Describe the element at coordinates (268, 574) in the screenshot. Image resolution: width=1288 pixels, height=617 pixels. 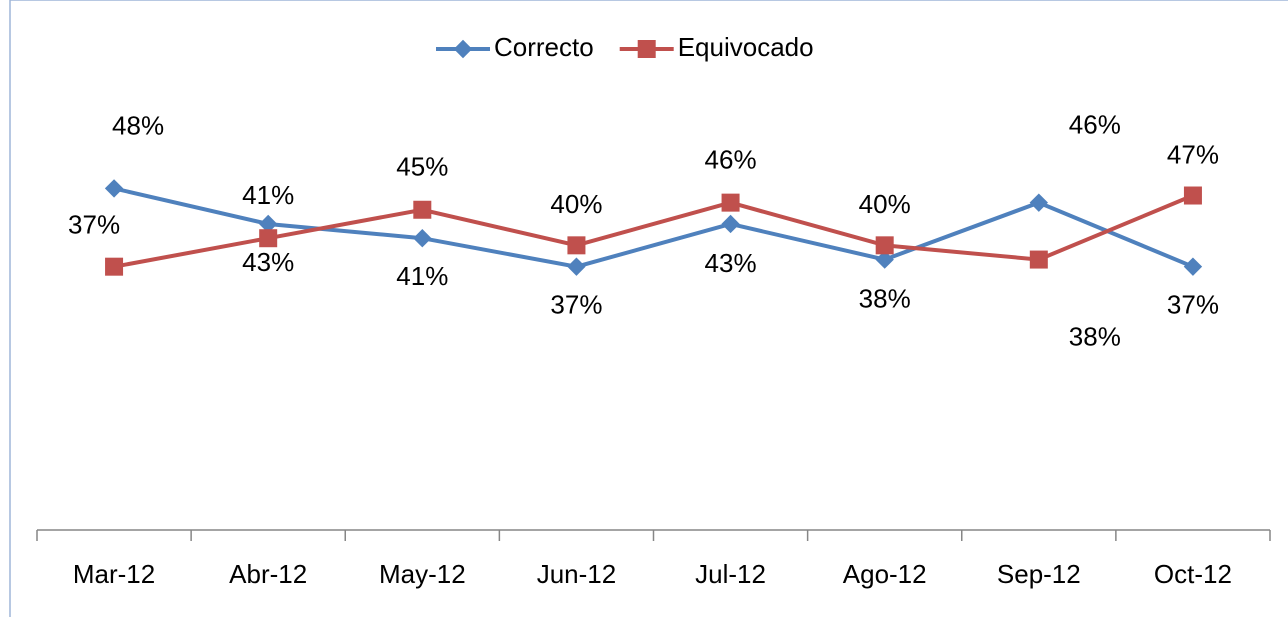
I see `x-tick-label: Abr-12` at that location.